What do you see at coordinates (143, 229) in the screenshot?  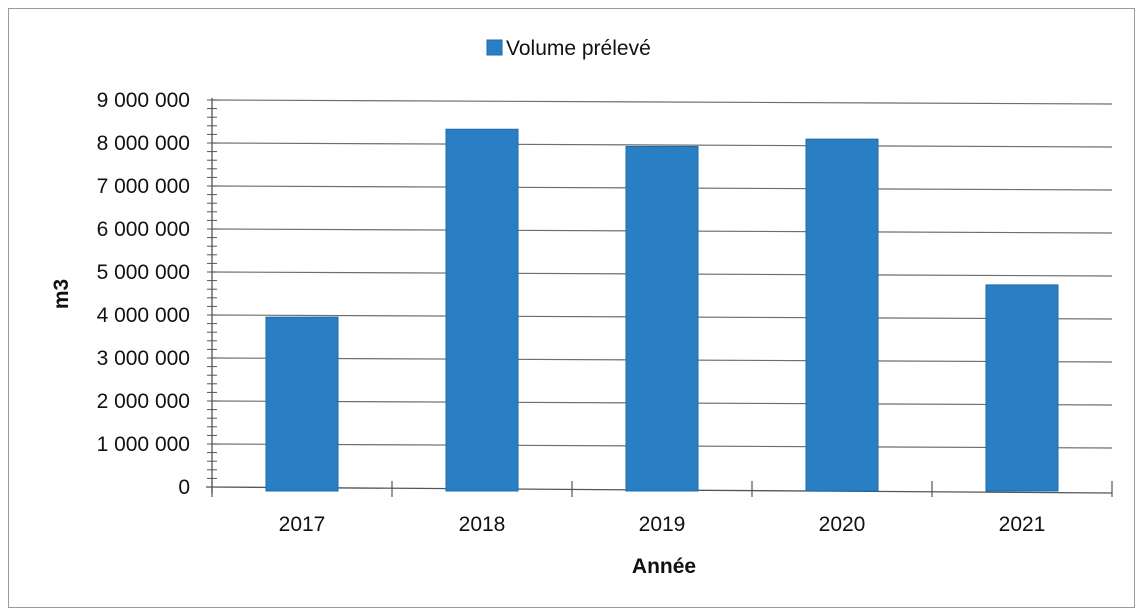 I see `y-tick-label: 6 000 000` at bounding box center [143, 229].